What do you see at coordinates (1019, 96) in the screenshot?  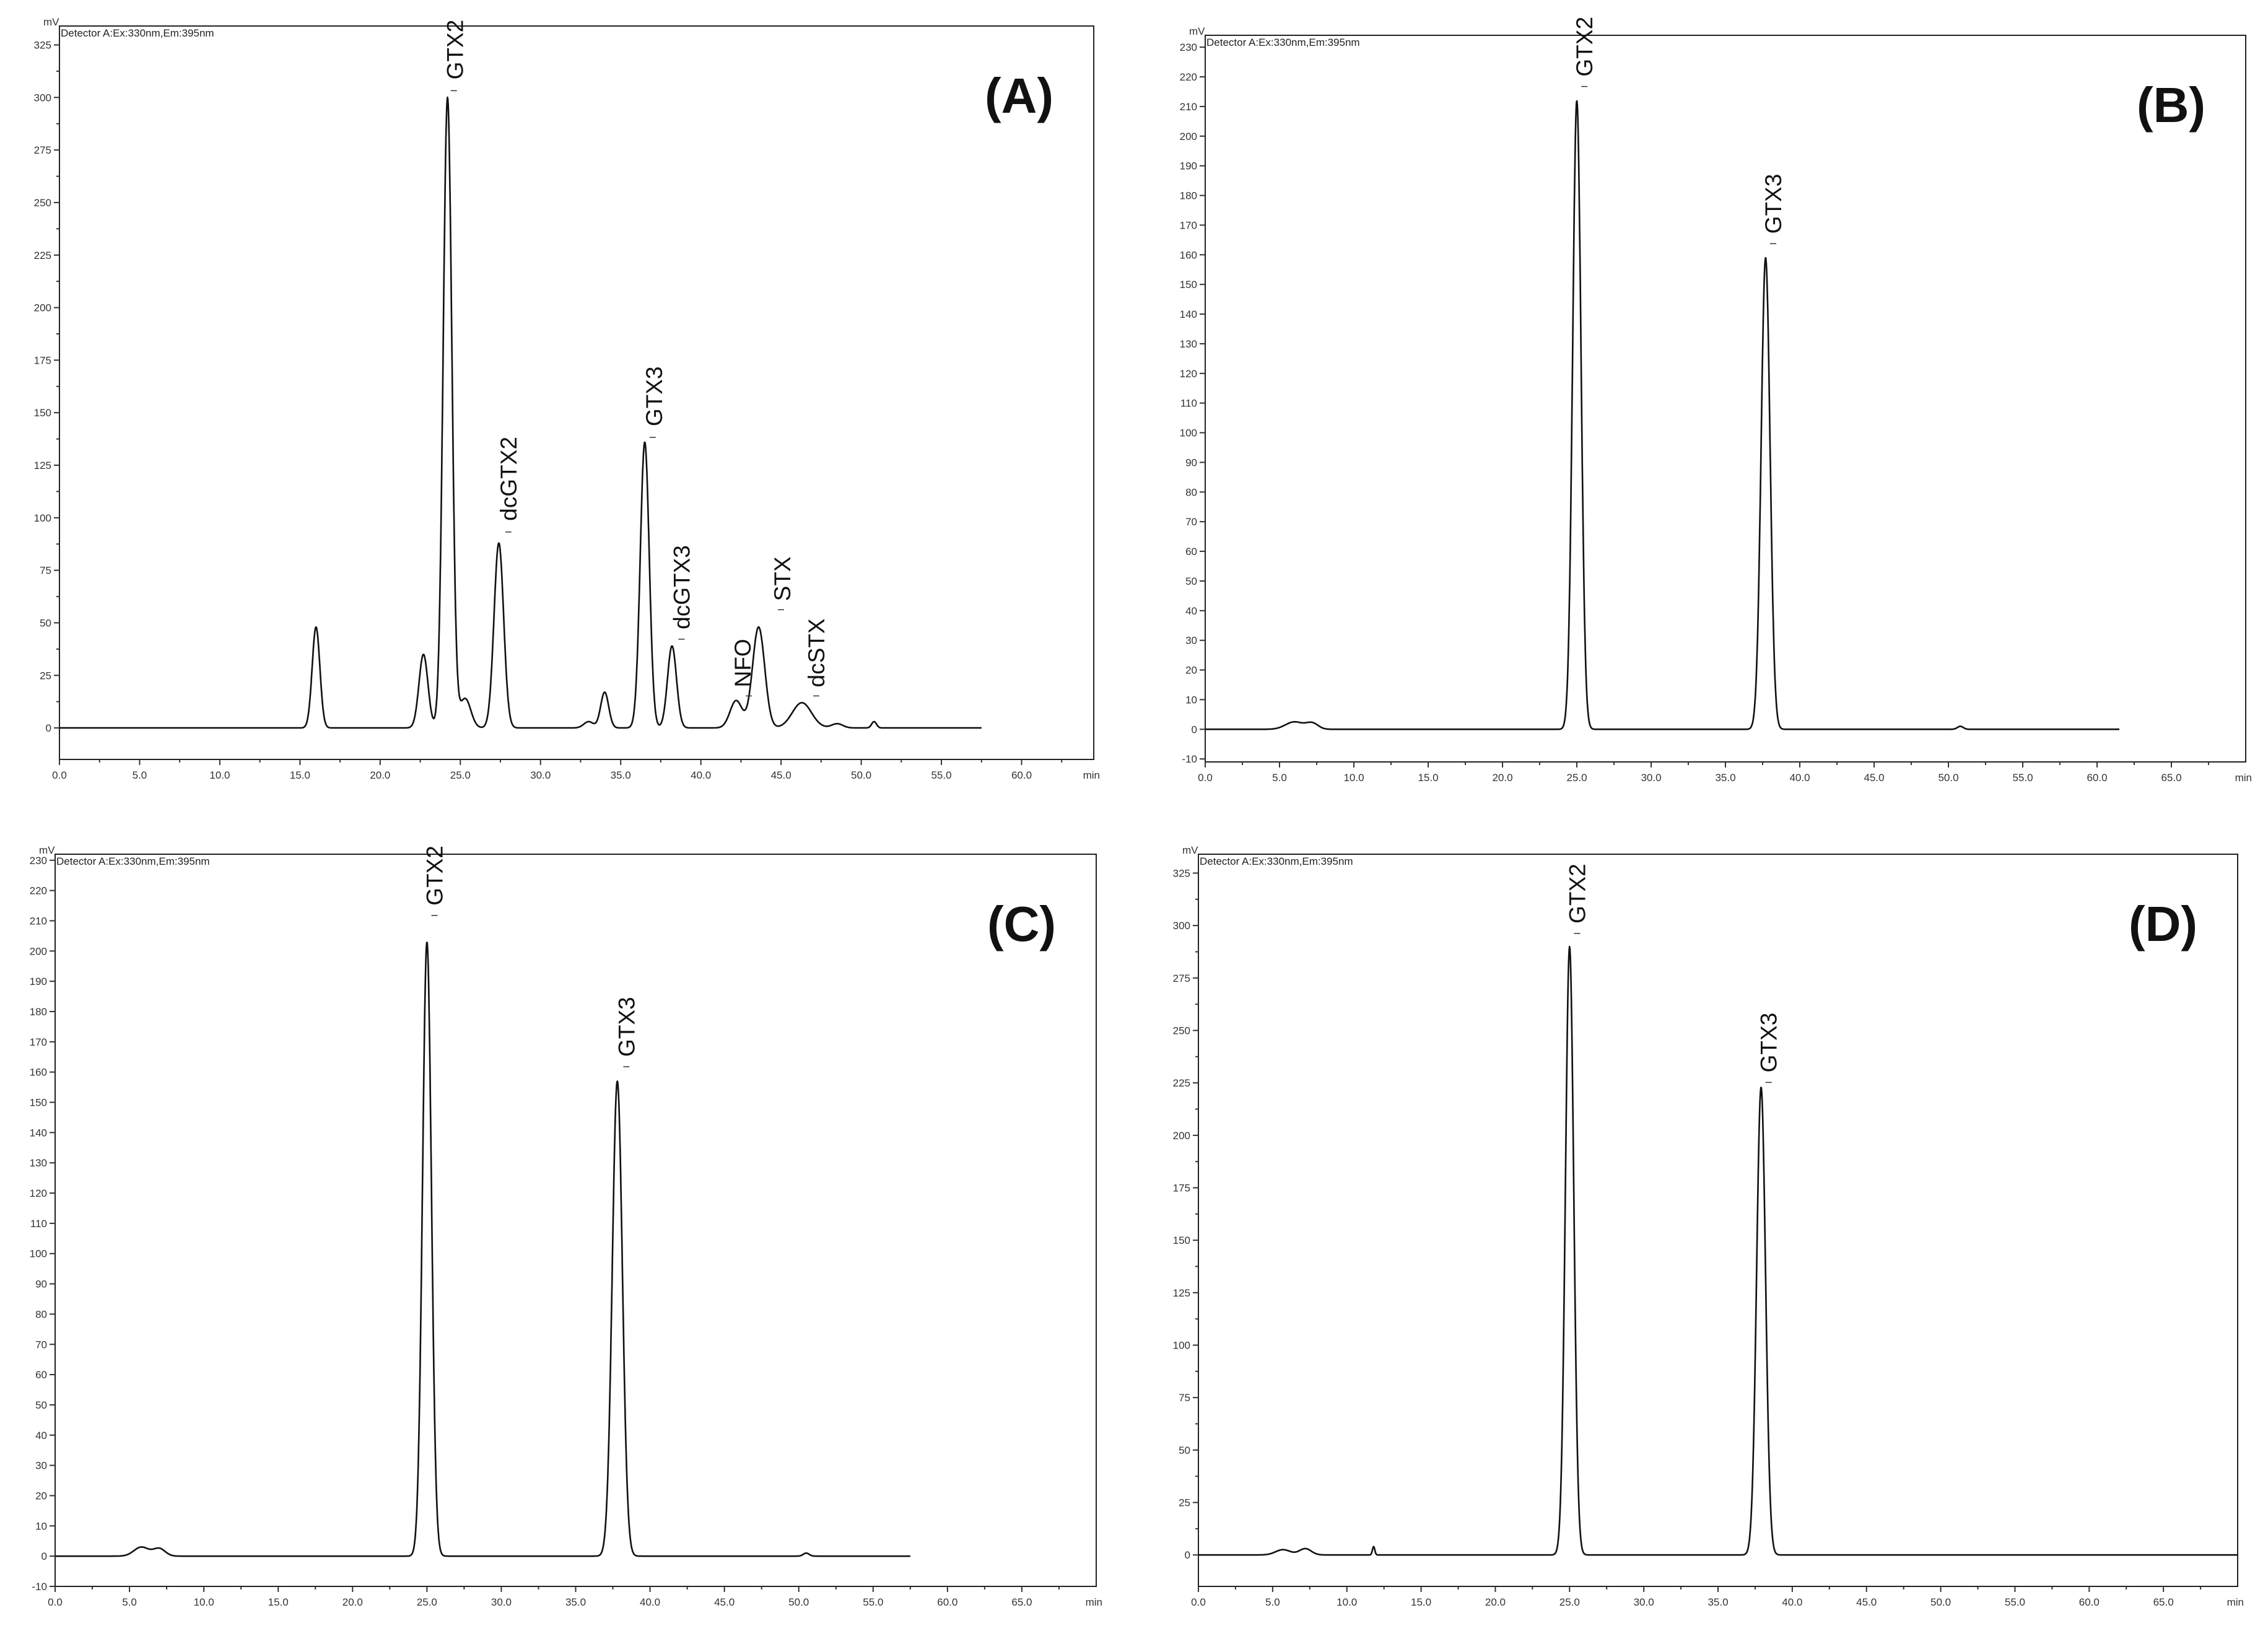 I see `panel-label: (A)` at bounding box center [1019, 96].